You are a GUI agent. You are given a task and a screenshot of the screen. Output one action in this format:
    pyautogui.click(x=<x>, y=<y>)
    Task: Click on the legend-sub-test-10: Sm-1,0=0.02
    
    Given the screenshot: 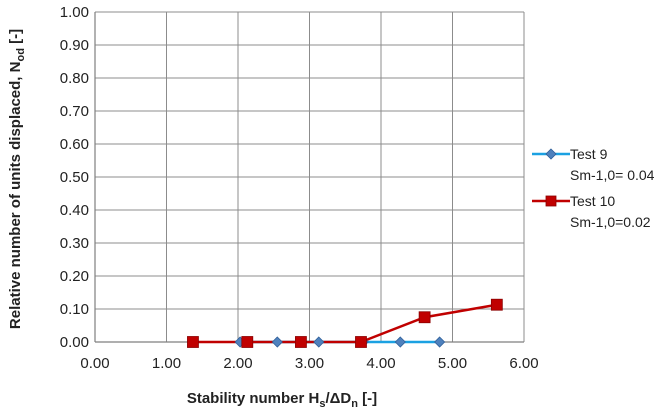 What is the action you would take?
    pyautogui.click(x=610, y=222)
    